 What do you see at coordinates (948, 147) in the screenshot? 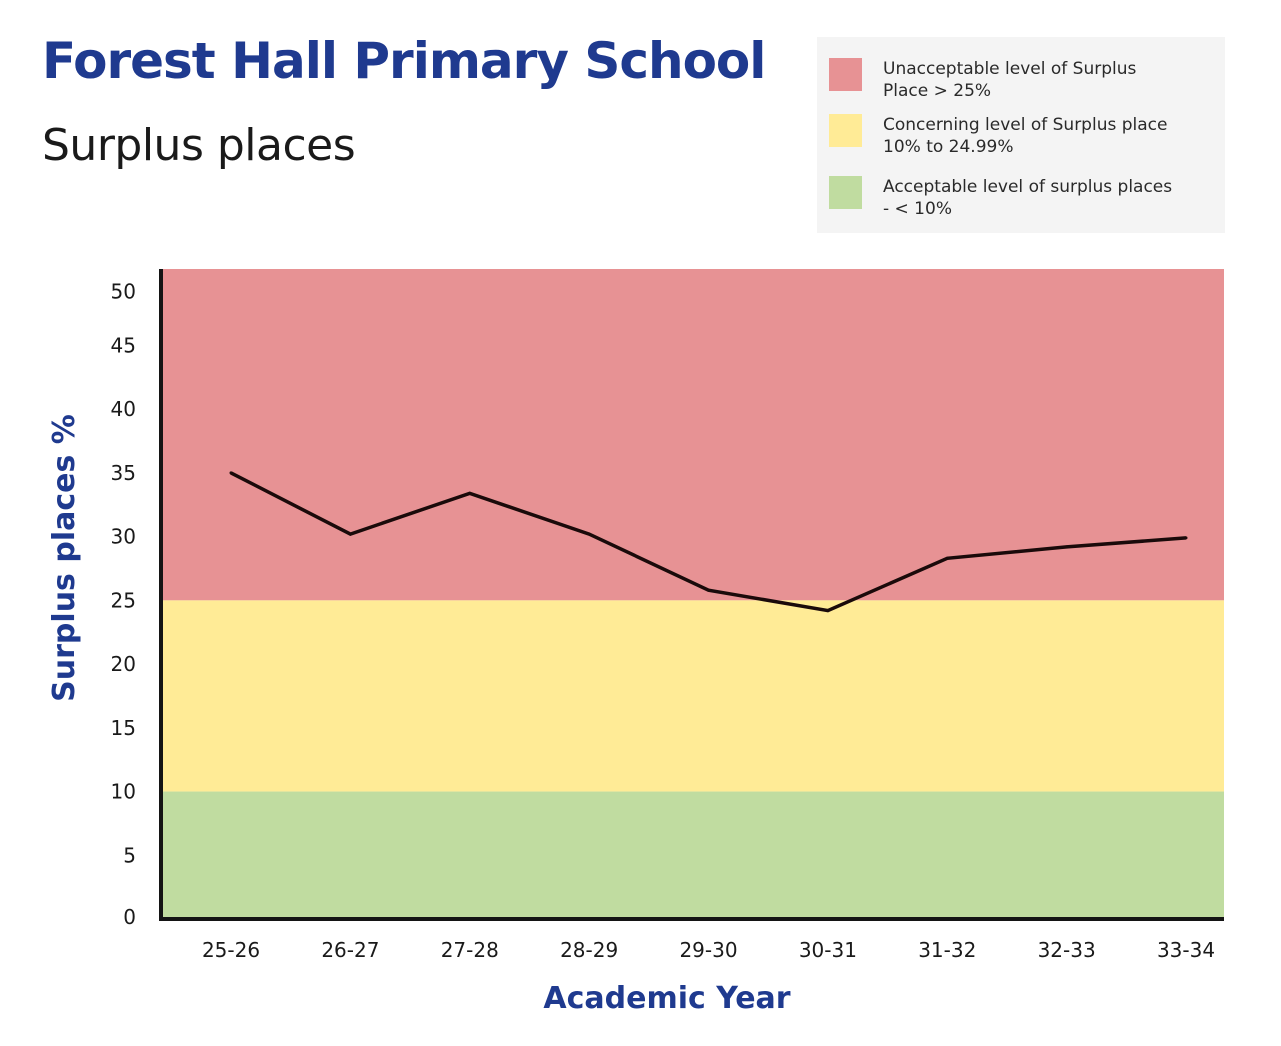
I see `legend-label: 10% to 24.99%` at bounding box center [948, 147].